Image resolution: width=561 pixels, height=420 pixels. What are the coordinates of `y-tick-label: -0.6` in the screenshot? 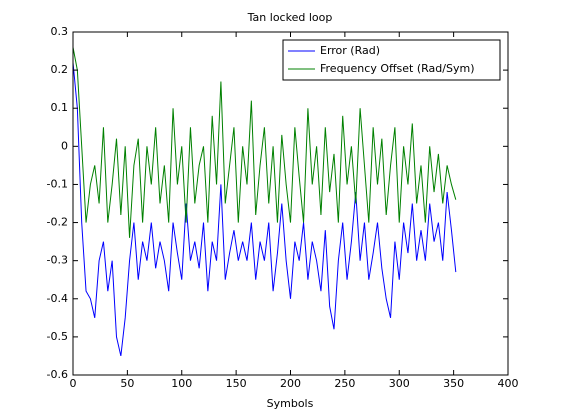 It's located at (57, 374).